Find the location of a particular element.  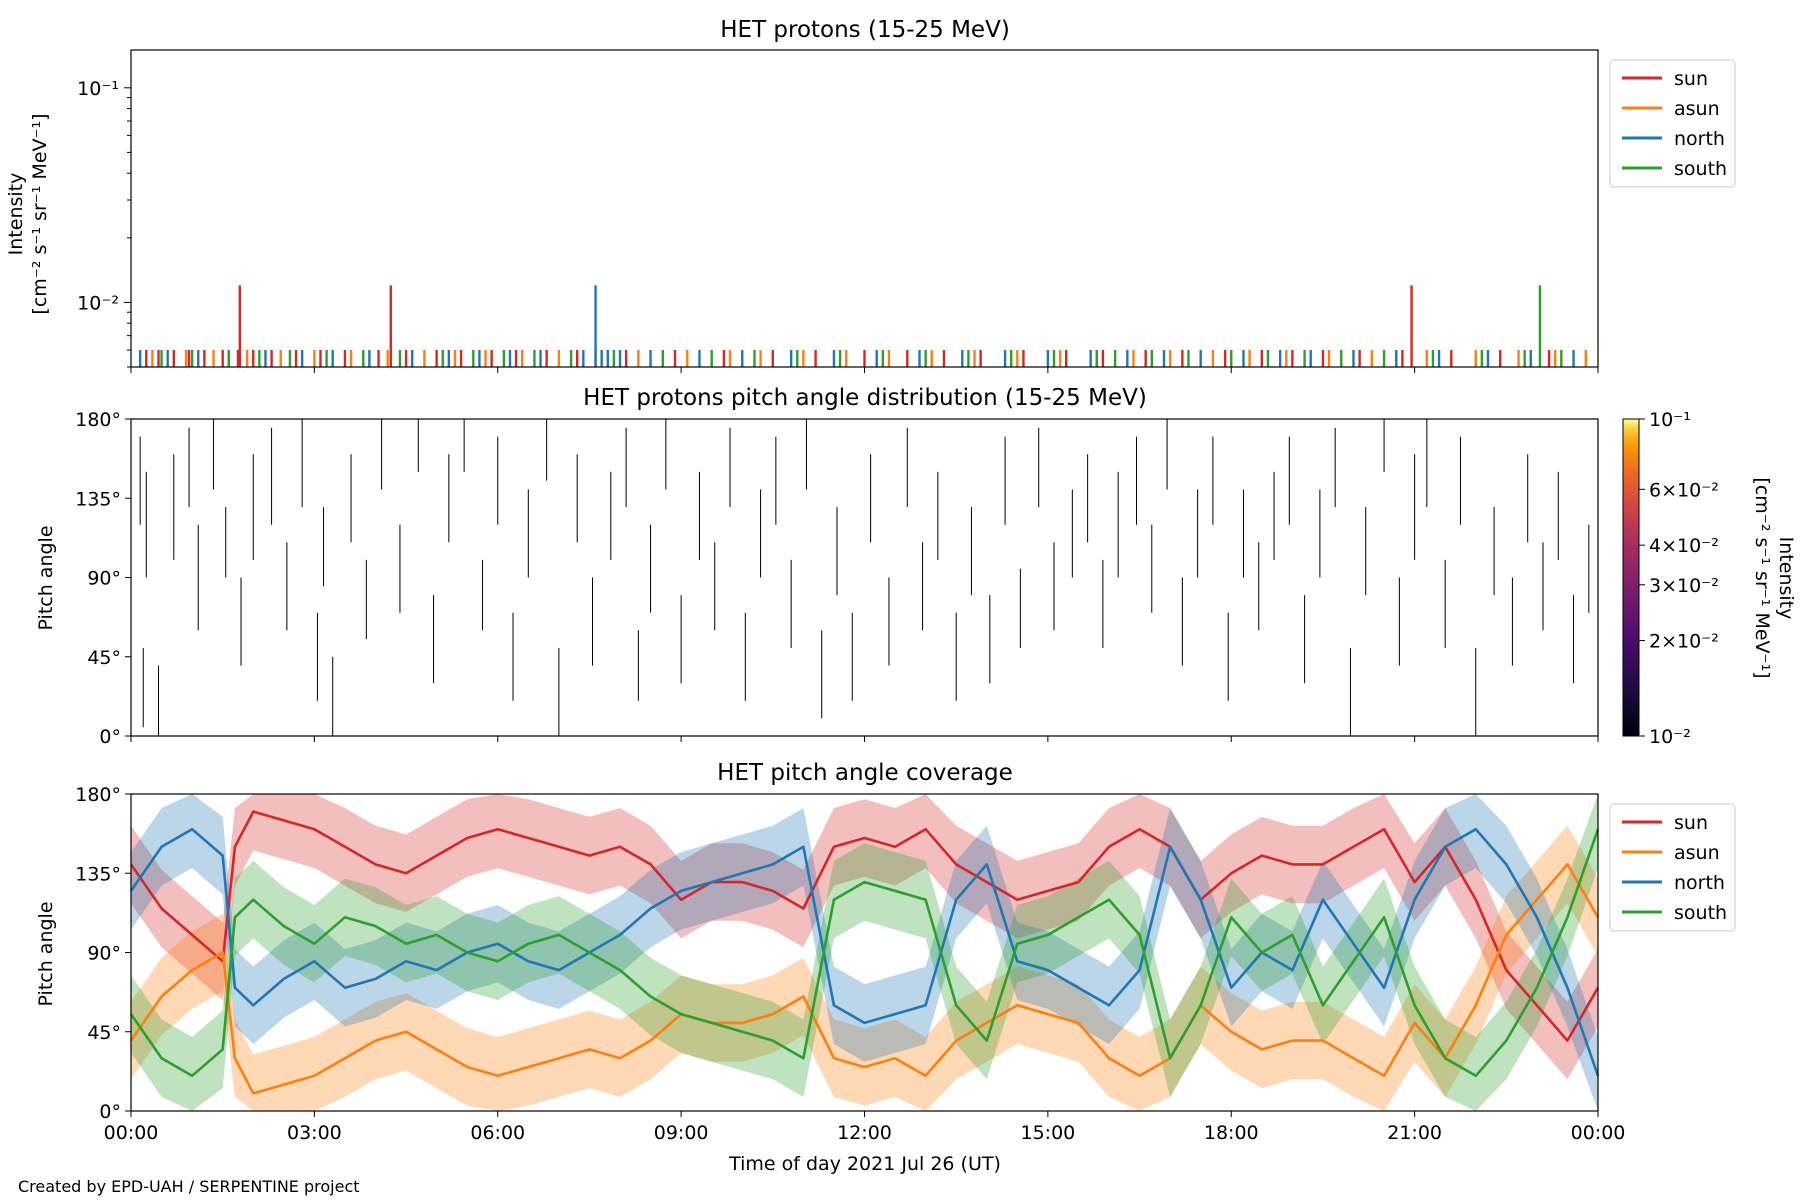

y-tick-label: 10⁻² is located at coordinates (98, 303).